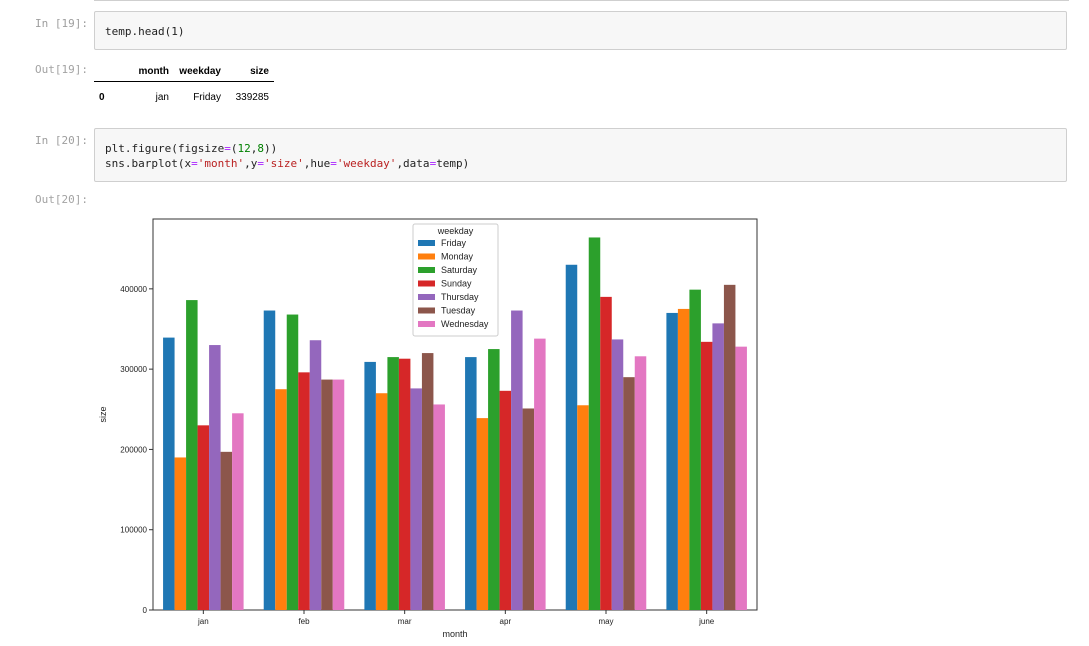  Describe the element at coordinates (103, 414) in the screenshot. I see `y-axis-label: size` at that location.